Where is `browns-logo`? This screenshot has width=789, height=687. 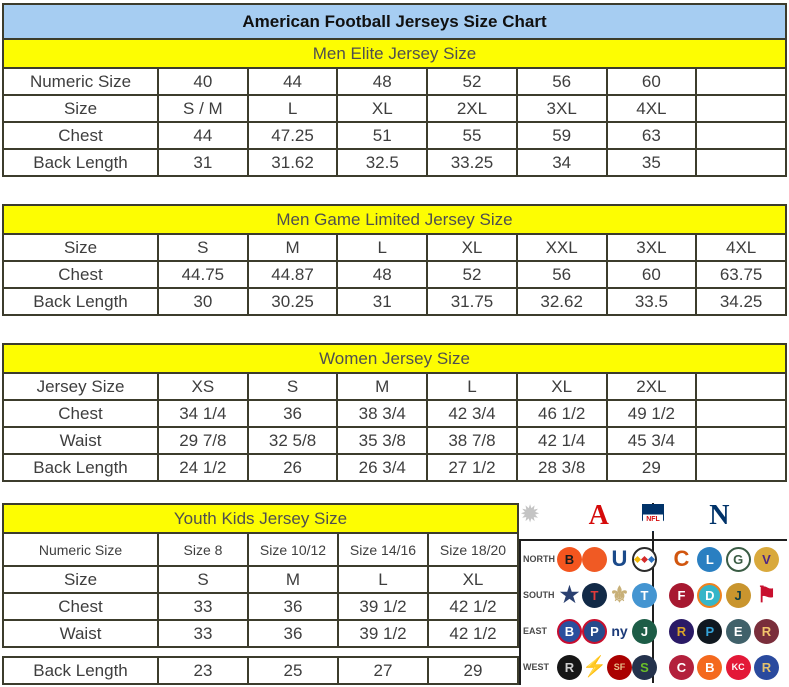
browns-logo is located at coordinates (594, 559).